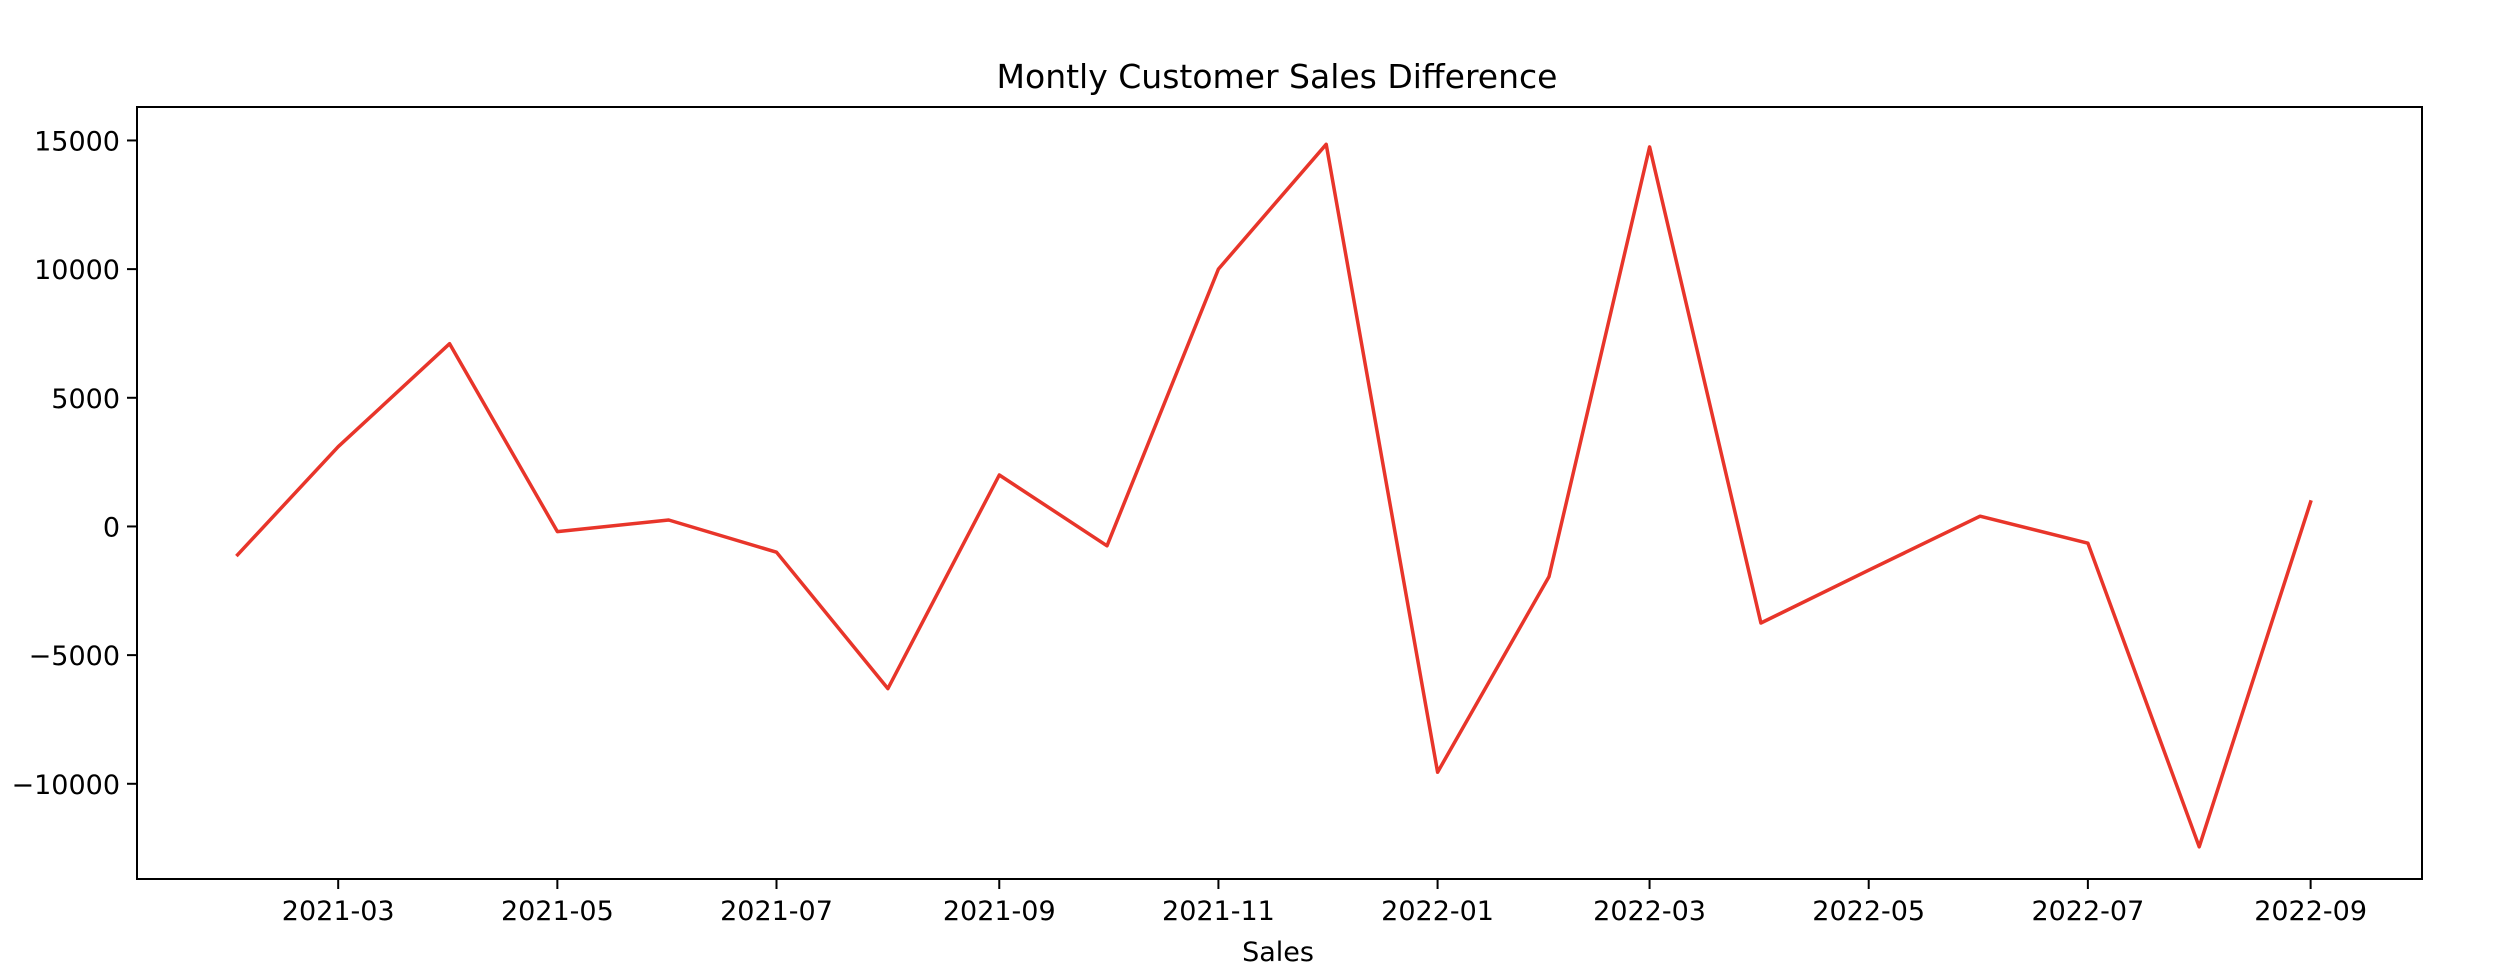 This screenshot has height=979, width=2508. I want to click on y-tick-label: −10000, so click(65, 785).